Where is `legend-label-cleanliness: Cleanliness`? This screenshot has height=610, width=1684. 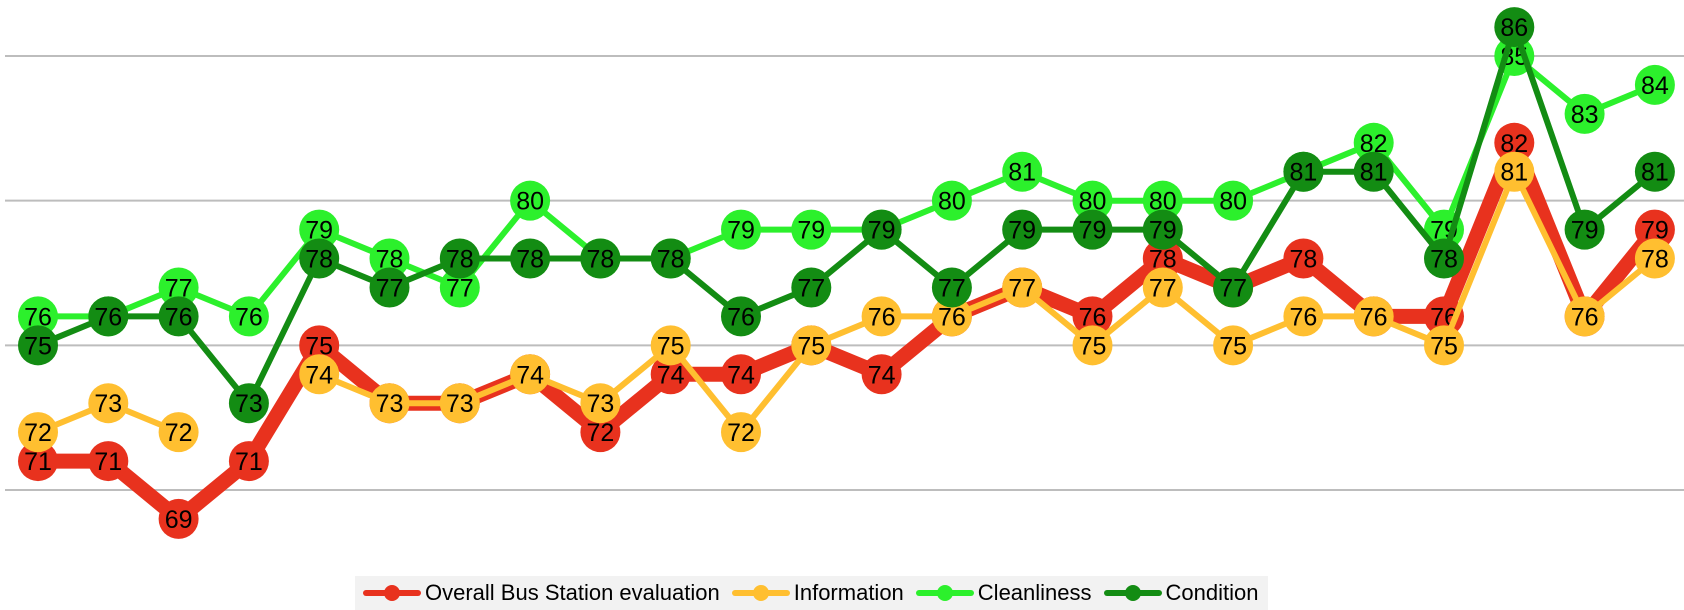
legend-label-cleanliness: Cleanliness is located at coordinates (1034, 592).